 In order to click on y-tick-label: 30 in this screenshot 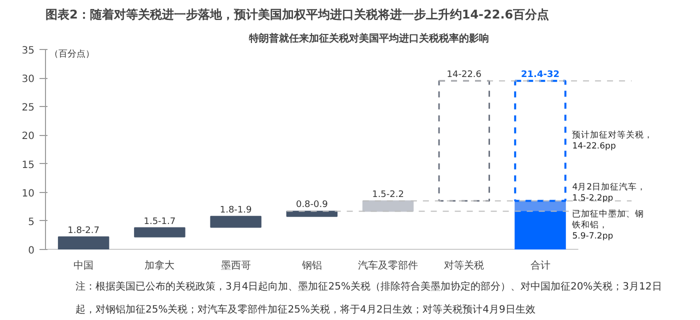, I will do `click(28, 80)`.